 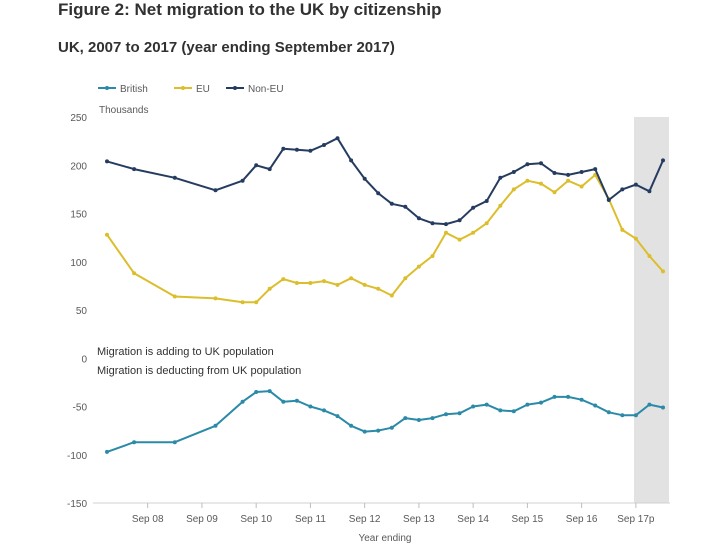 What do you see at coordinates (78, 166) in the screenshot?
I see `y-tick-label: 200` at bounding box center [78, 166].